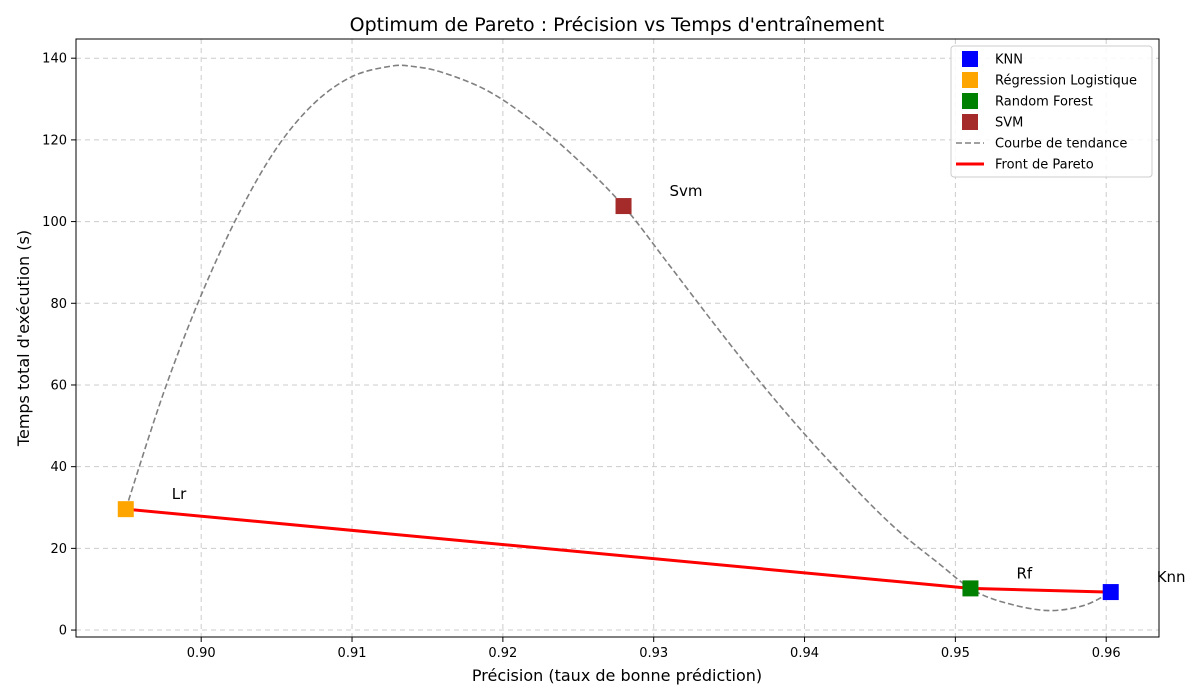 The image size is (1200, 700). What do you see at coordinates (623, 206) in the screenshot?
I see `point-svm` at bounding box center [623, 206].